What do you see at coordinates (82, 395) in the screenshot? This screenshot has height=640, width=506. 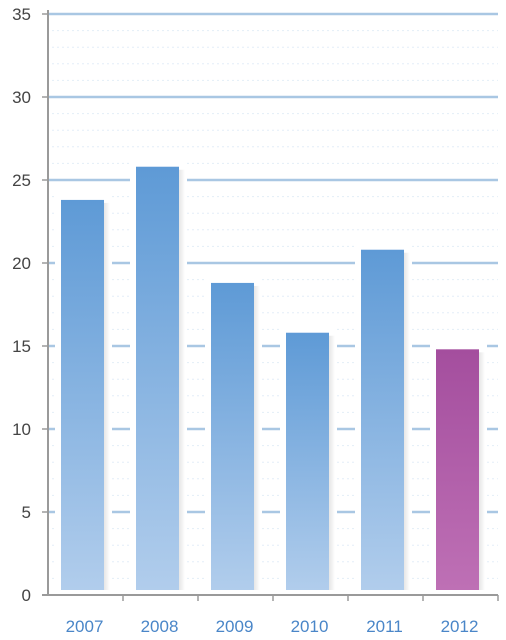 I see `bar-2007` at bounding box center [82, 395].